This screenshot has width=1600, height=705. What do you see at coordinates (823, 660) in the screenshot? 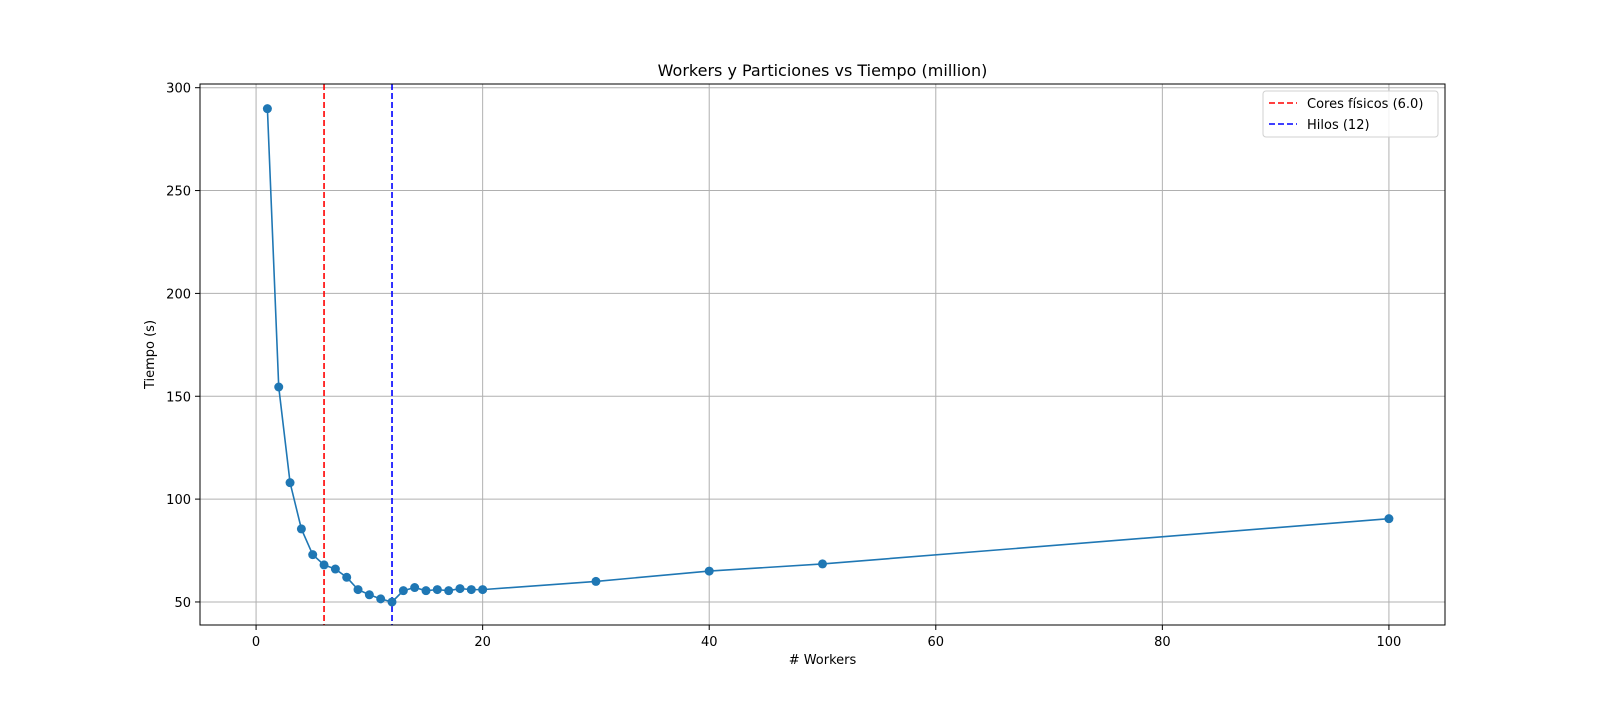
I see `x-axis-title: # Workers` at bounding box center [823, 660].